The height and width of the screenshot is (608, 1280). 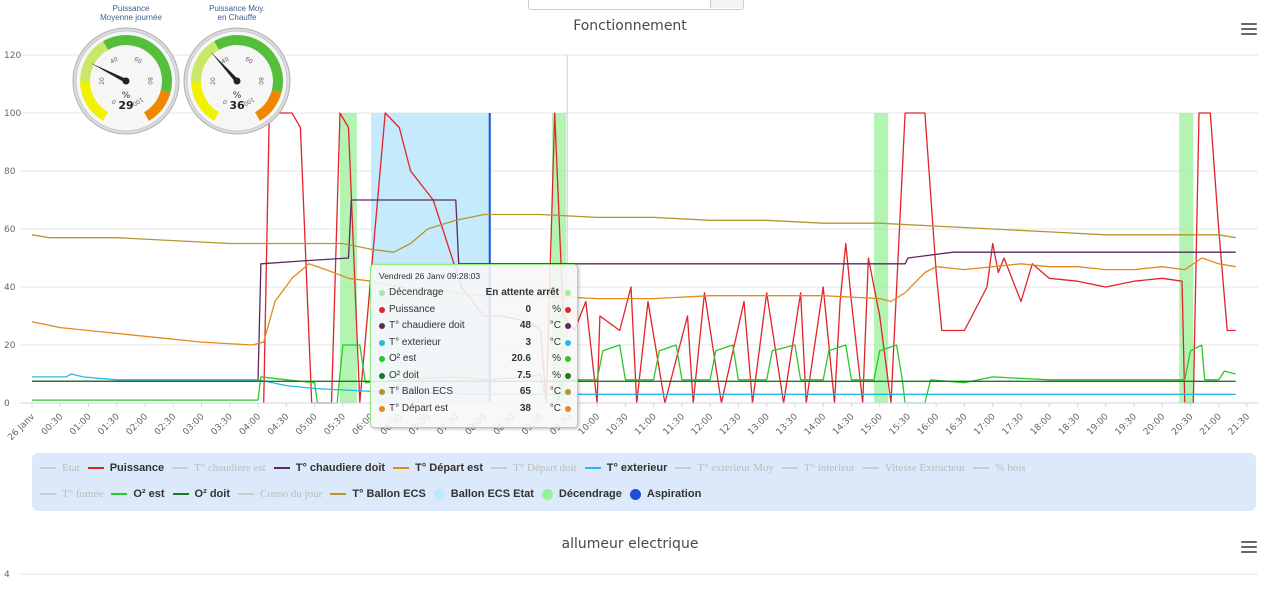 I want to click on legend-item: T° exterieur, so click(x=625, y=468).